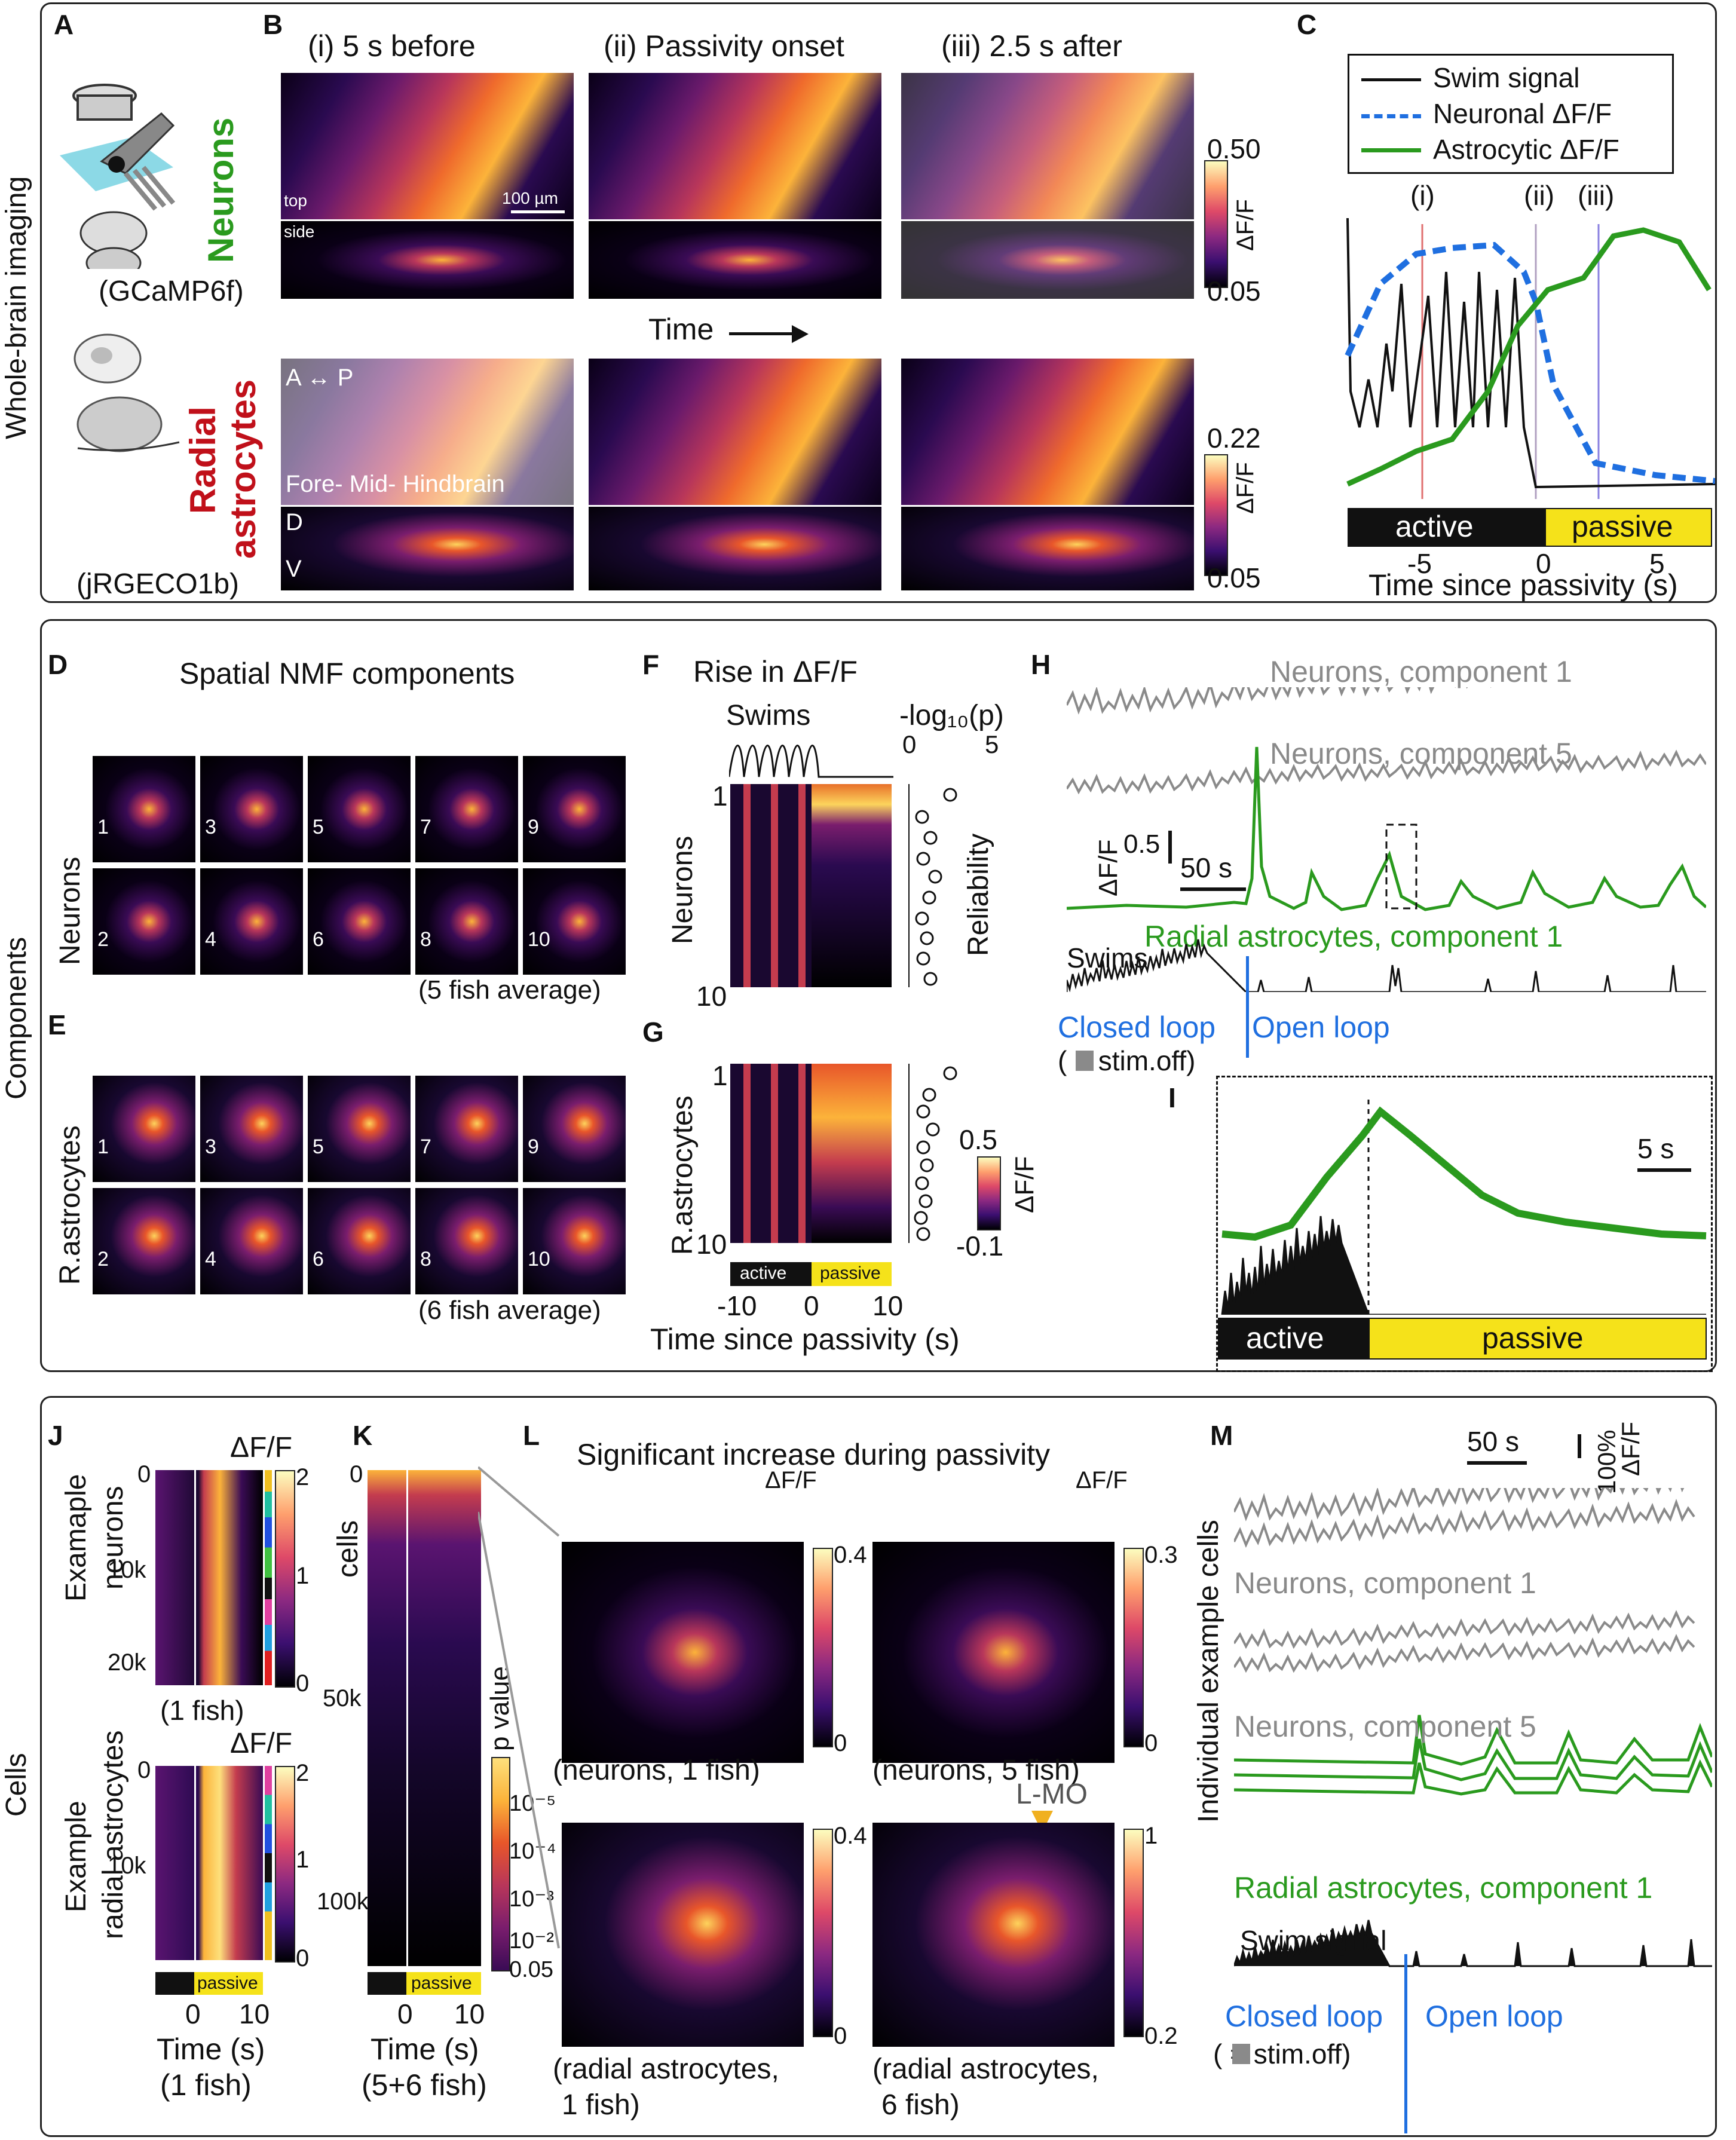  Describe the element at coordinates (978, 1139) in the screenshot. I see `g-cb-max: 0.5` at that location.